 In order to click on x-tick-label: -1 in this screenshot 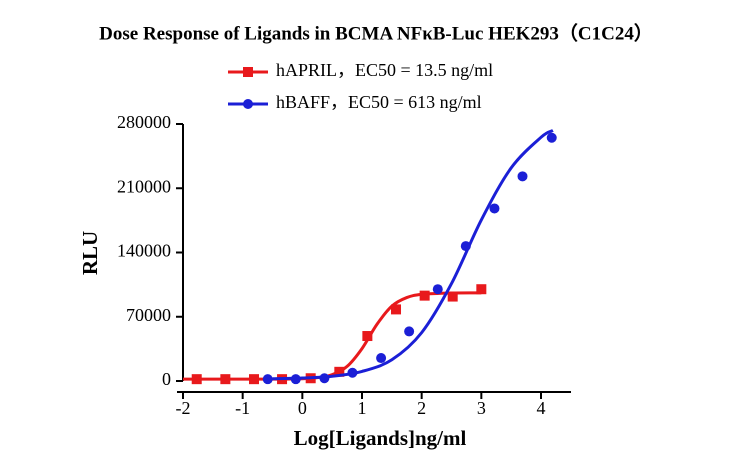, I will do `click(242, 408)`.